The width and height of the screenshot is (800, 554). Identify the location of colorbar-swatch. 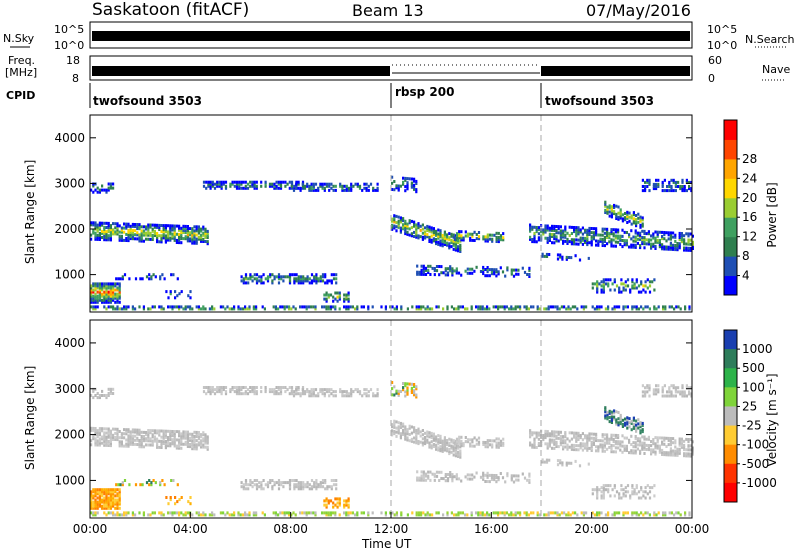
(730, 130).